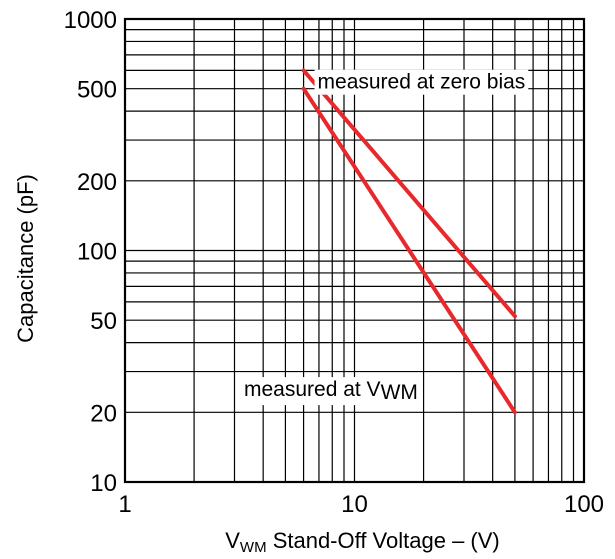  What do you see at coordinates (25, 258) in the screenshot?
I see `y-axis-title: Capacitance (pF)` at bounding box center [25, 258].